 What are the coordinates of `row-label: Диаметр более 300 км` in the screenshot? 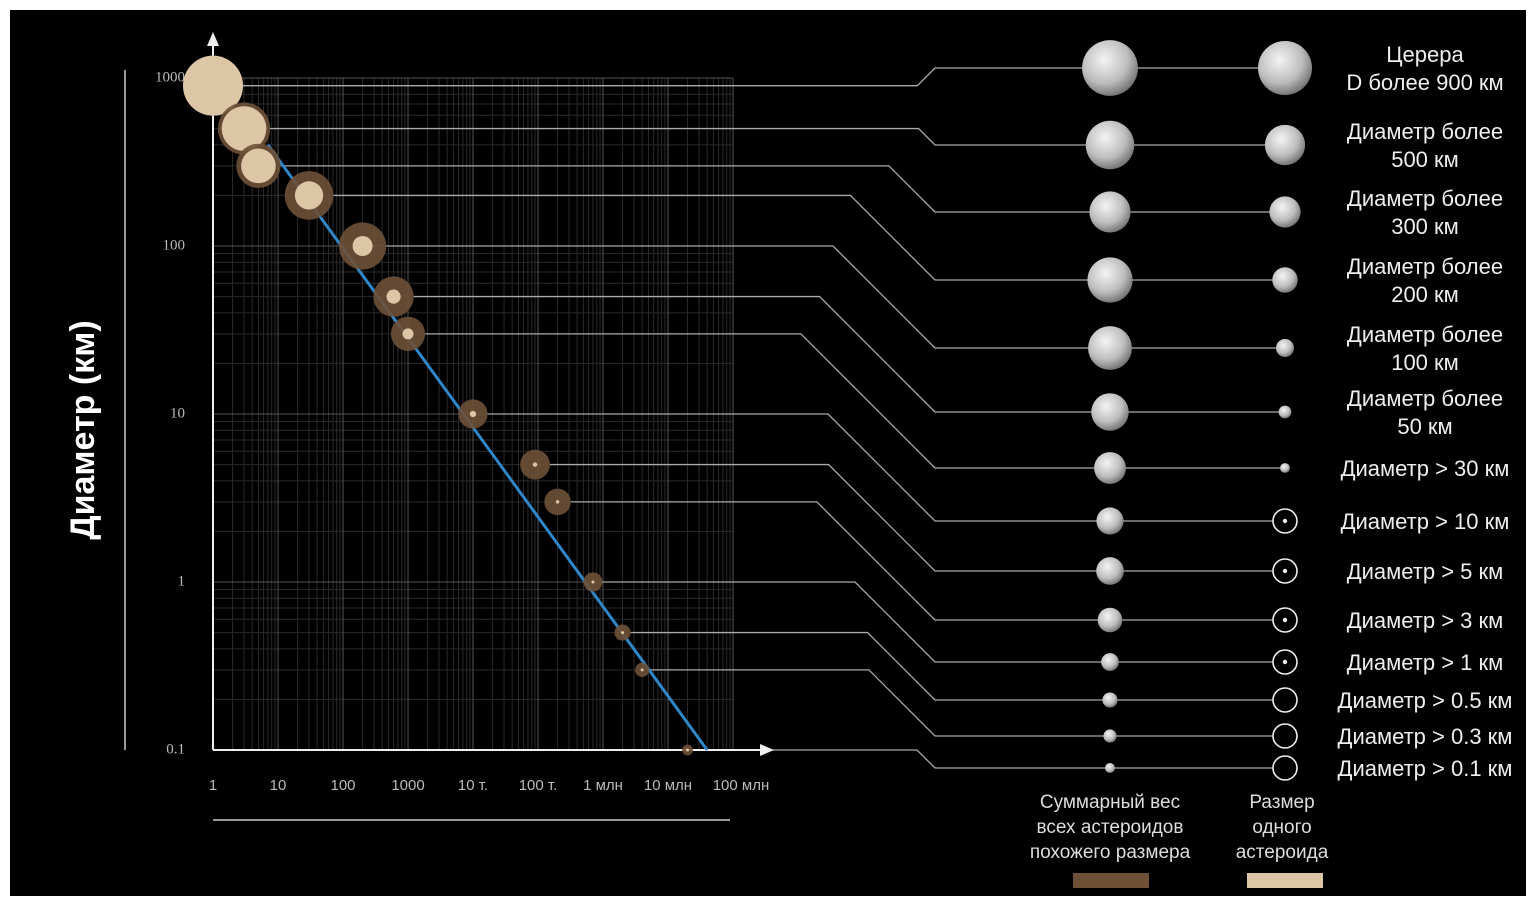 It's located at (1425, 212).